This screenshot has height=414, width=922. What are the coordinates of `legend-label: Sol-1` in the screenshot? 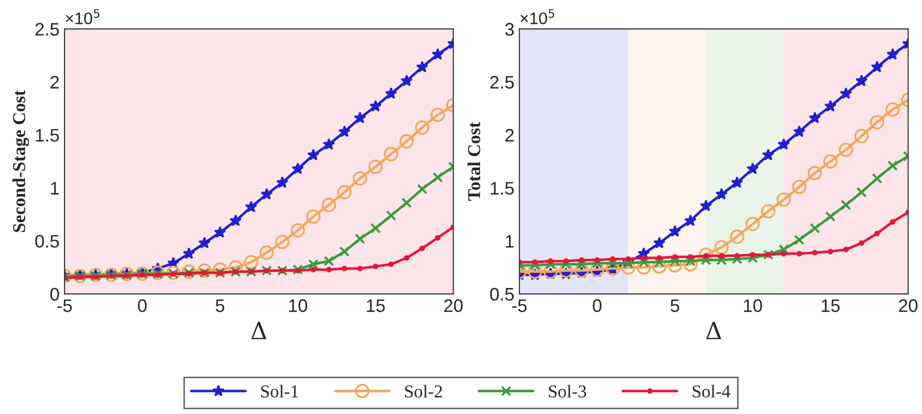 It's located at (279, 391).